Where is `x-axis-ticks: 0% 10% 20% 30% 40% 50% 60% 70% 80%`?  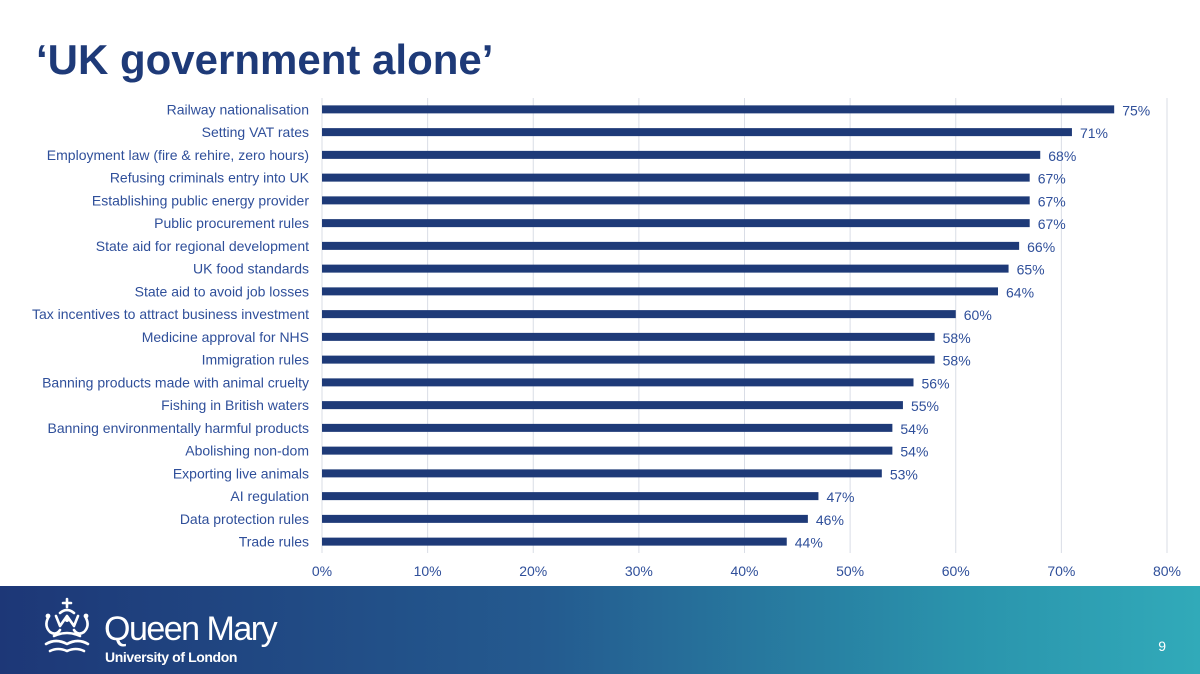 x-axis-ticks: 0% 10% 20% 30% 40% 50% 60% 70% 80% is located at coordinates (746, 571).